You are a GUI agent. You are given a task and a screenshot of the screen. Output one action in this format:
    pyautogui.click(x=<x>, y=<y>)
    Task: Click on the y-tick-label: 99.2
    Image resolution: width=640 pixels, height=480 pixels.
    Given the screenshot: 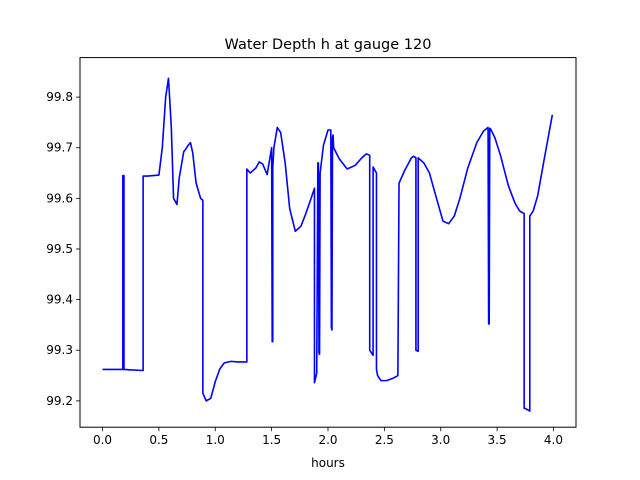 What is the action you would take?
    pyautogui.click(x=59, y=401)
    